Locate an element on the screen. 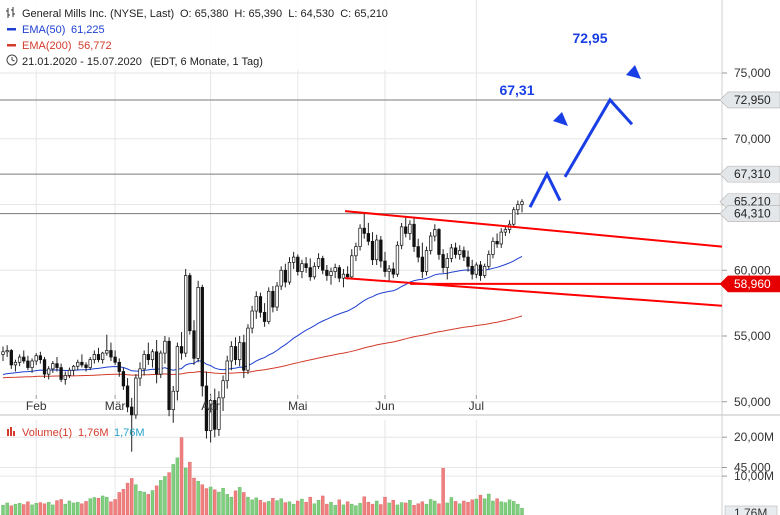 This screenshot has height=515, width=780. legend-ema200-value: 56,772 is located at coordinates (95, 46).